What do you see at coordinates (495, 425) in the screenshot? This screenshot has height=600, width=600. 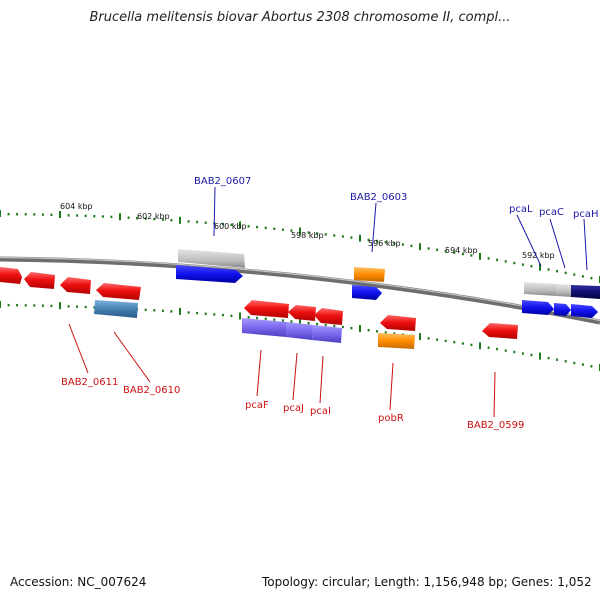 I see `label-bab2-0599: BAB2_0599` at bounding box center [495, 425].